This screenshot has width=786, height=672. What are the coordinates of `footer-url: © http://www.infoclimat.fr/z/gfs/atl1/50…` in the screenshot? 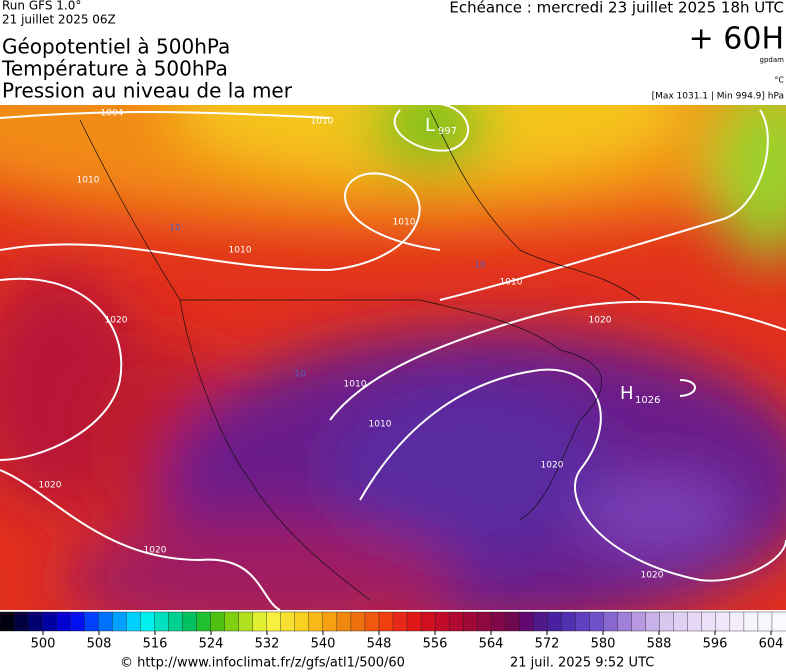 It's located at (262, 663).